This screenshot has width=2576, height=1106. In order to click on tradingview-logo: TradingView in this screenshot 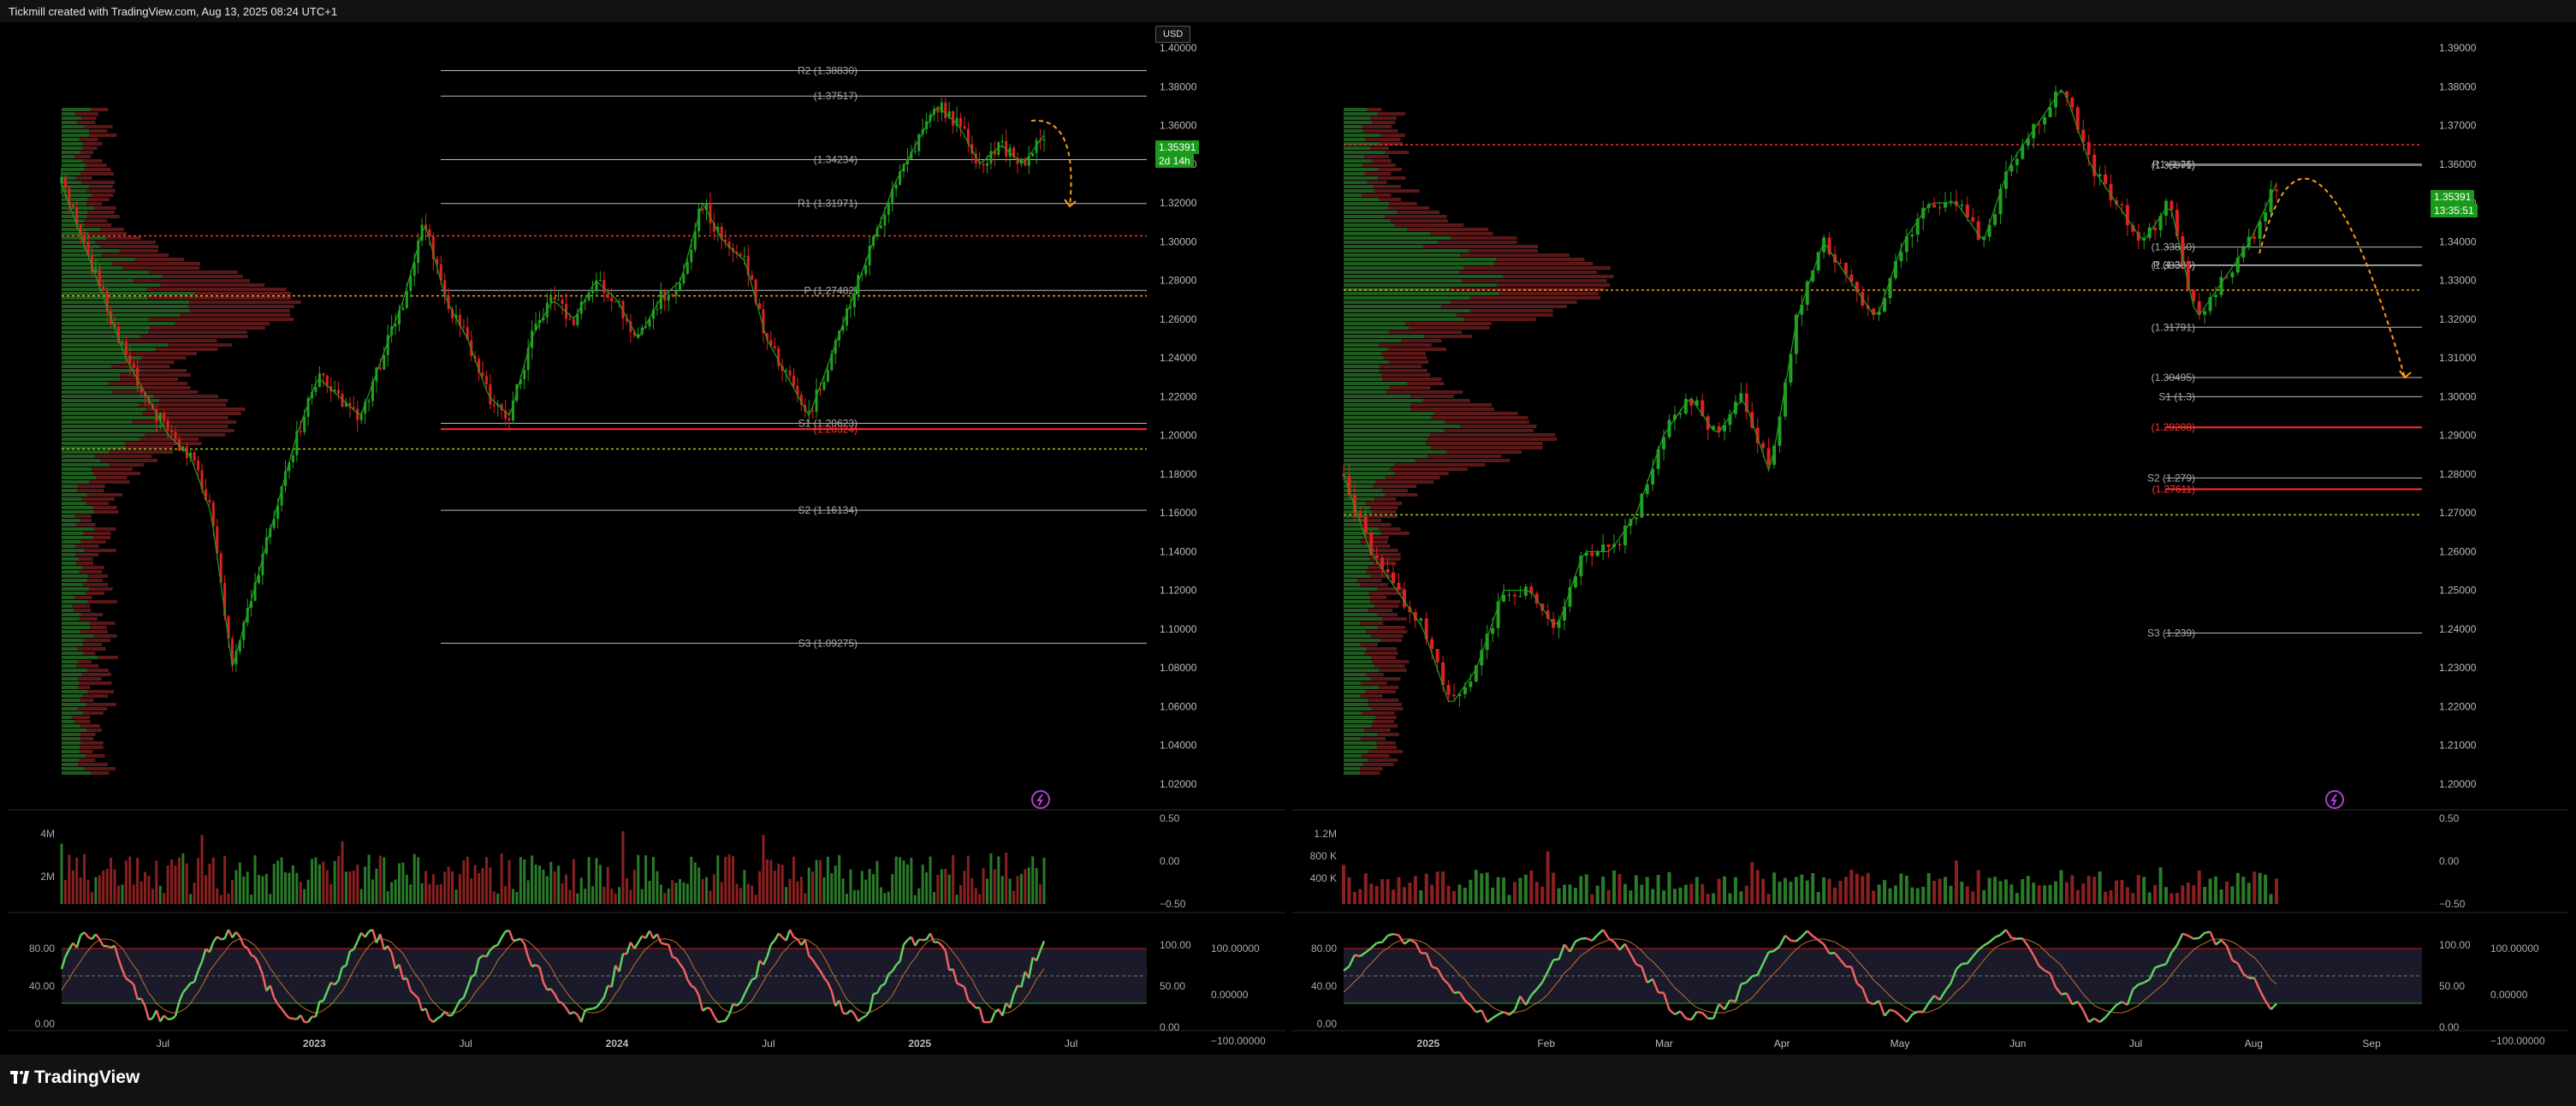, I will do `click(74, 1077)`.